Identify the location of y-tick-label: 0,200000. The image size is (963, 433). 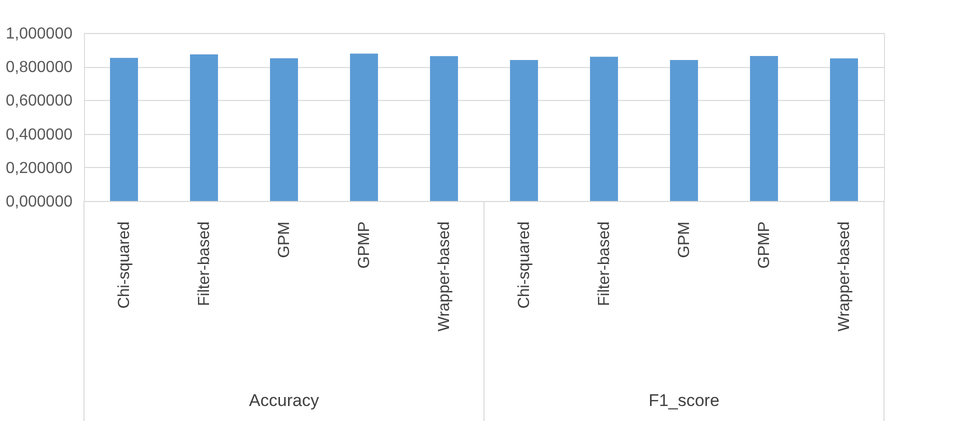
(39, 168).